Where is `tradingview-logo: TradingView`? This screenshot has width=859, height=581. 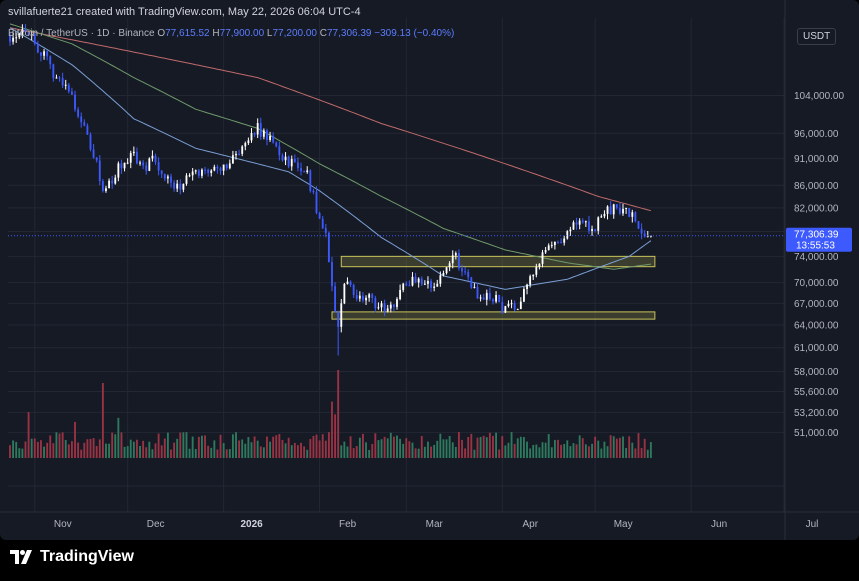
tradingview-logo: TradingView is located at coordinates (72, 557).